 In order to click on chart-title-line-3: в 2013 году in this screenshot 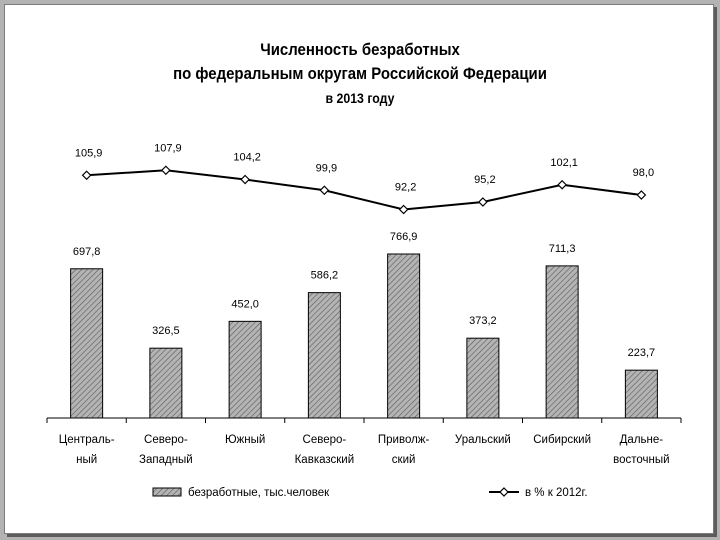, I will do `click(360, 98)`.